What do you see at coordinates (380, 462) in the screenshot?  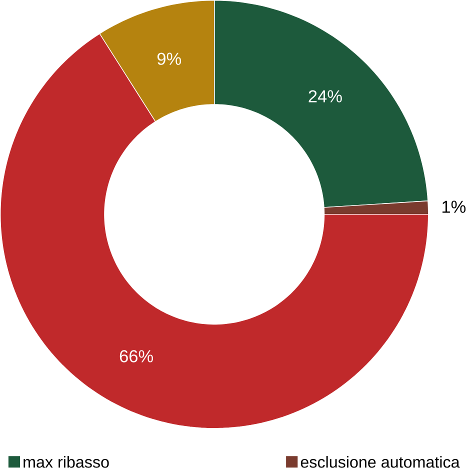 I see `legend-label: esclusione automatica` at bounding box center [380, 462].